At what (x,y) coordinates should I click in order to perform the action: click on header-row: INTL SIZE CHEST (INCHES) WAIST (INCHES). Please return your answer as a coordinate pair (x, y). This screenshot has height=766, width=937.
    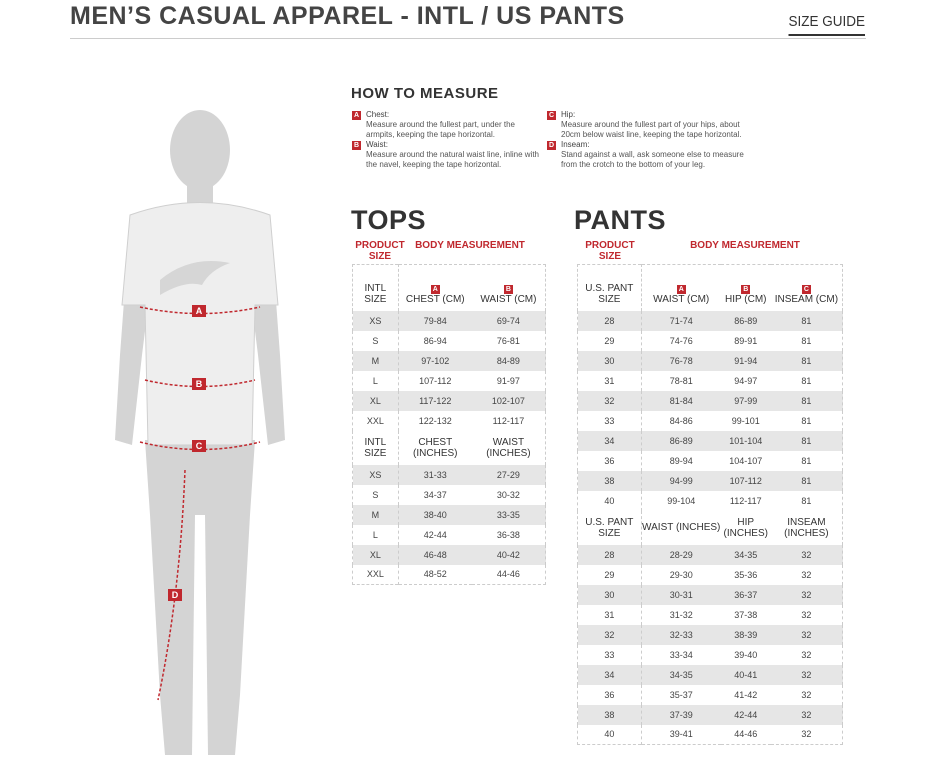
    Looking at the image, I should click on (449, 447).